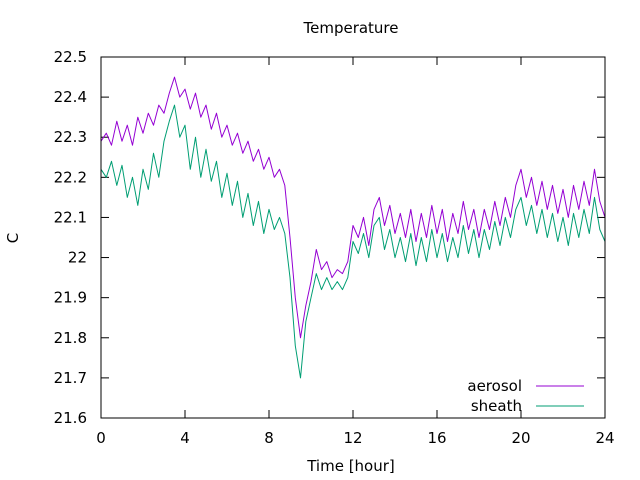  I want to click on x-tick-label: 8, so click(269, 438).